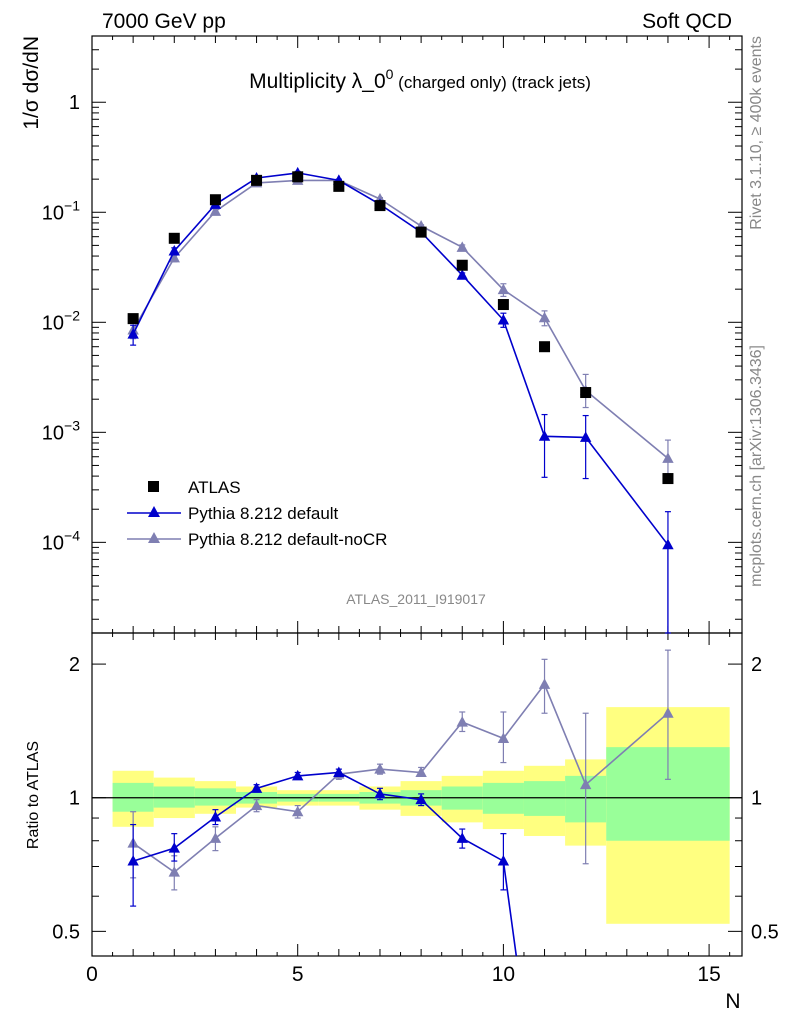 This screenshot has height=1024, width=786. Describe the element at coordinates (31, 83) in the screenshot. I see `main-y-axis-label: 1/σ dσ/dN` at that location.